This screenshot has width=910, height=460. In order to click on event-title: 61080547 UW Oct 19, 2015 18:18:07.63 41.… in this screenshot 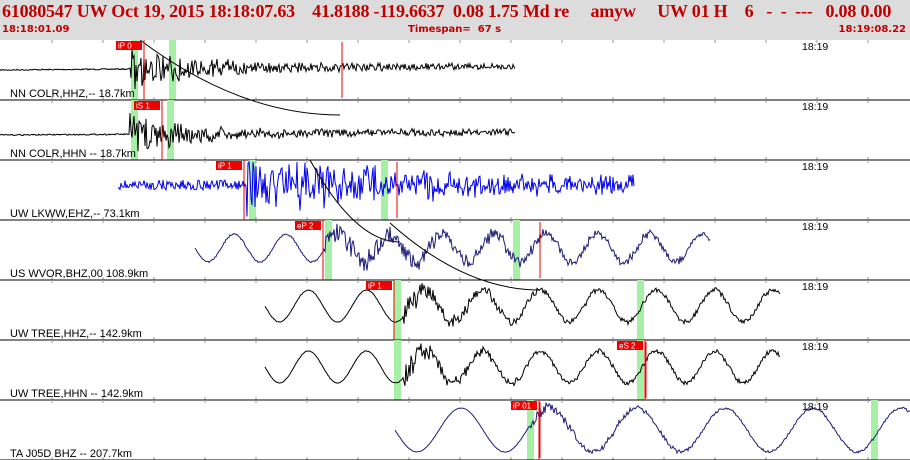, I will do `click(447, 11)`.